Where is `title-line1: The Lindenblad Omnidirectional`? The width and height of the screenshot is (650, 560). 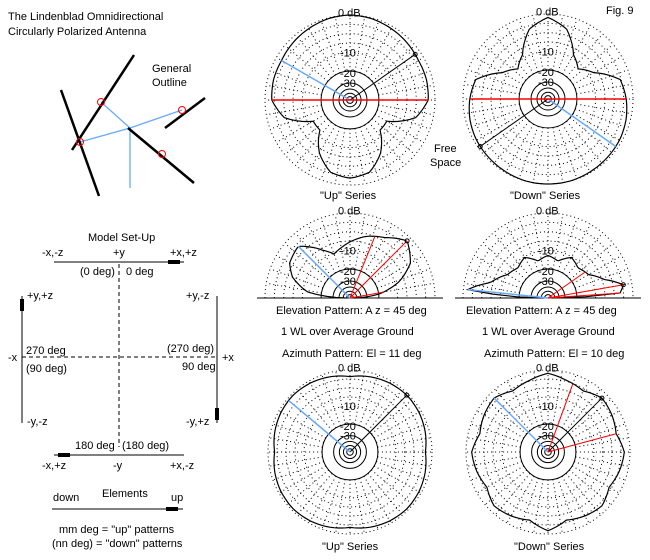 title-line1: The Lindenblad Omnidirectional is located at coordinates (85, 17).